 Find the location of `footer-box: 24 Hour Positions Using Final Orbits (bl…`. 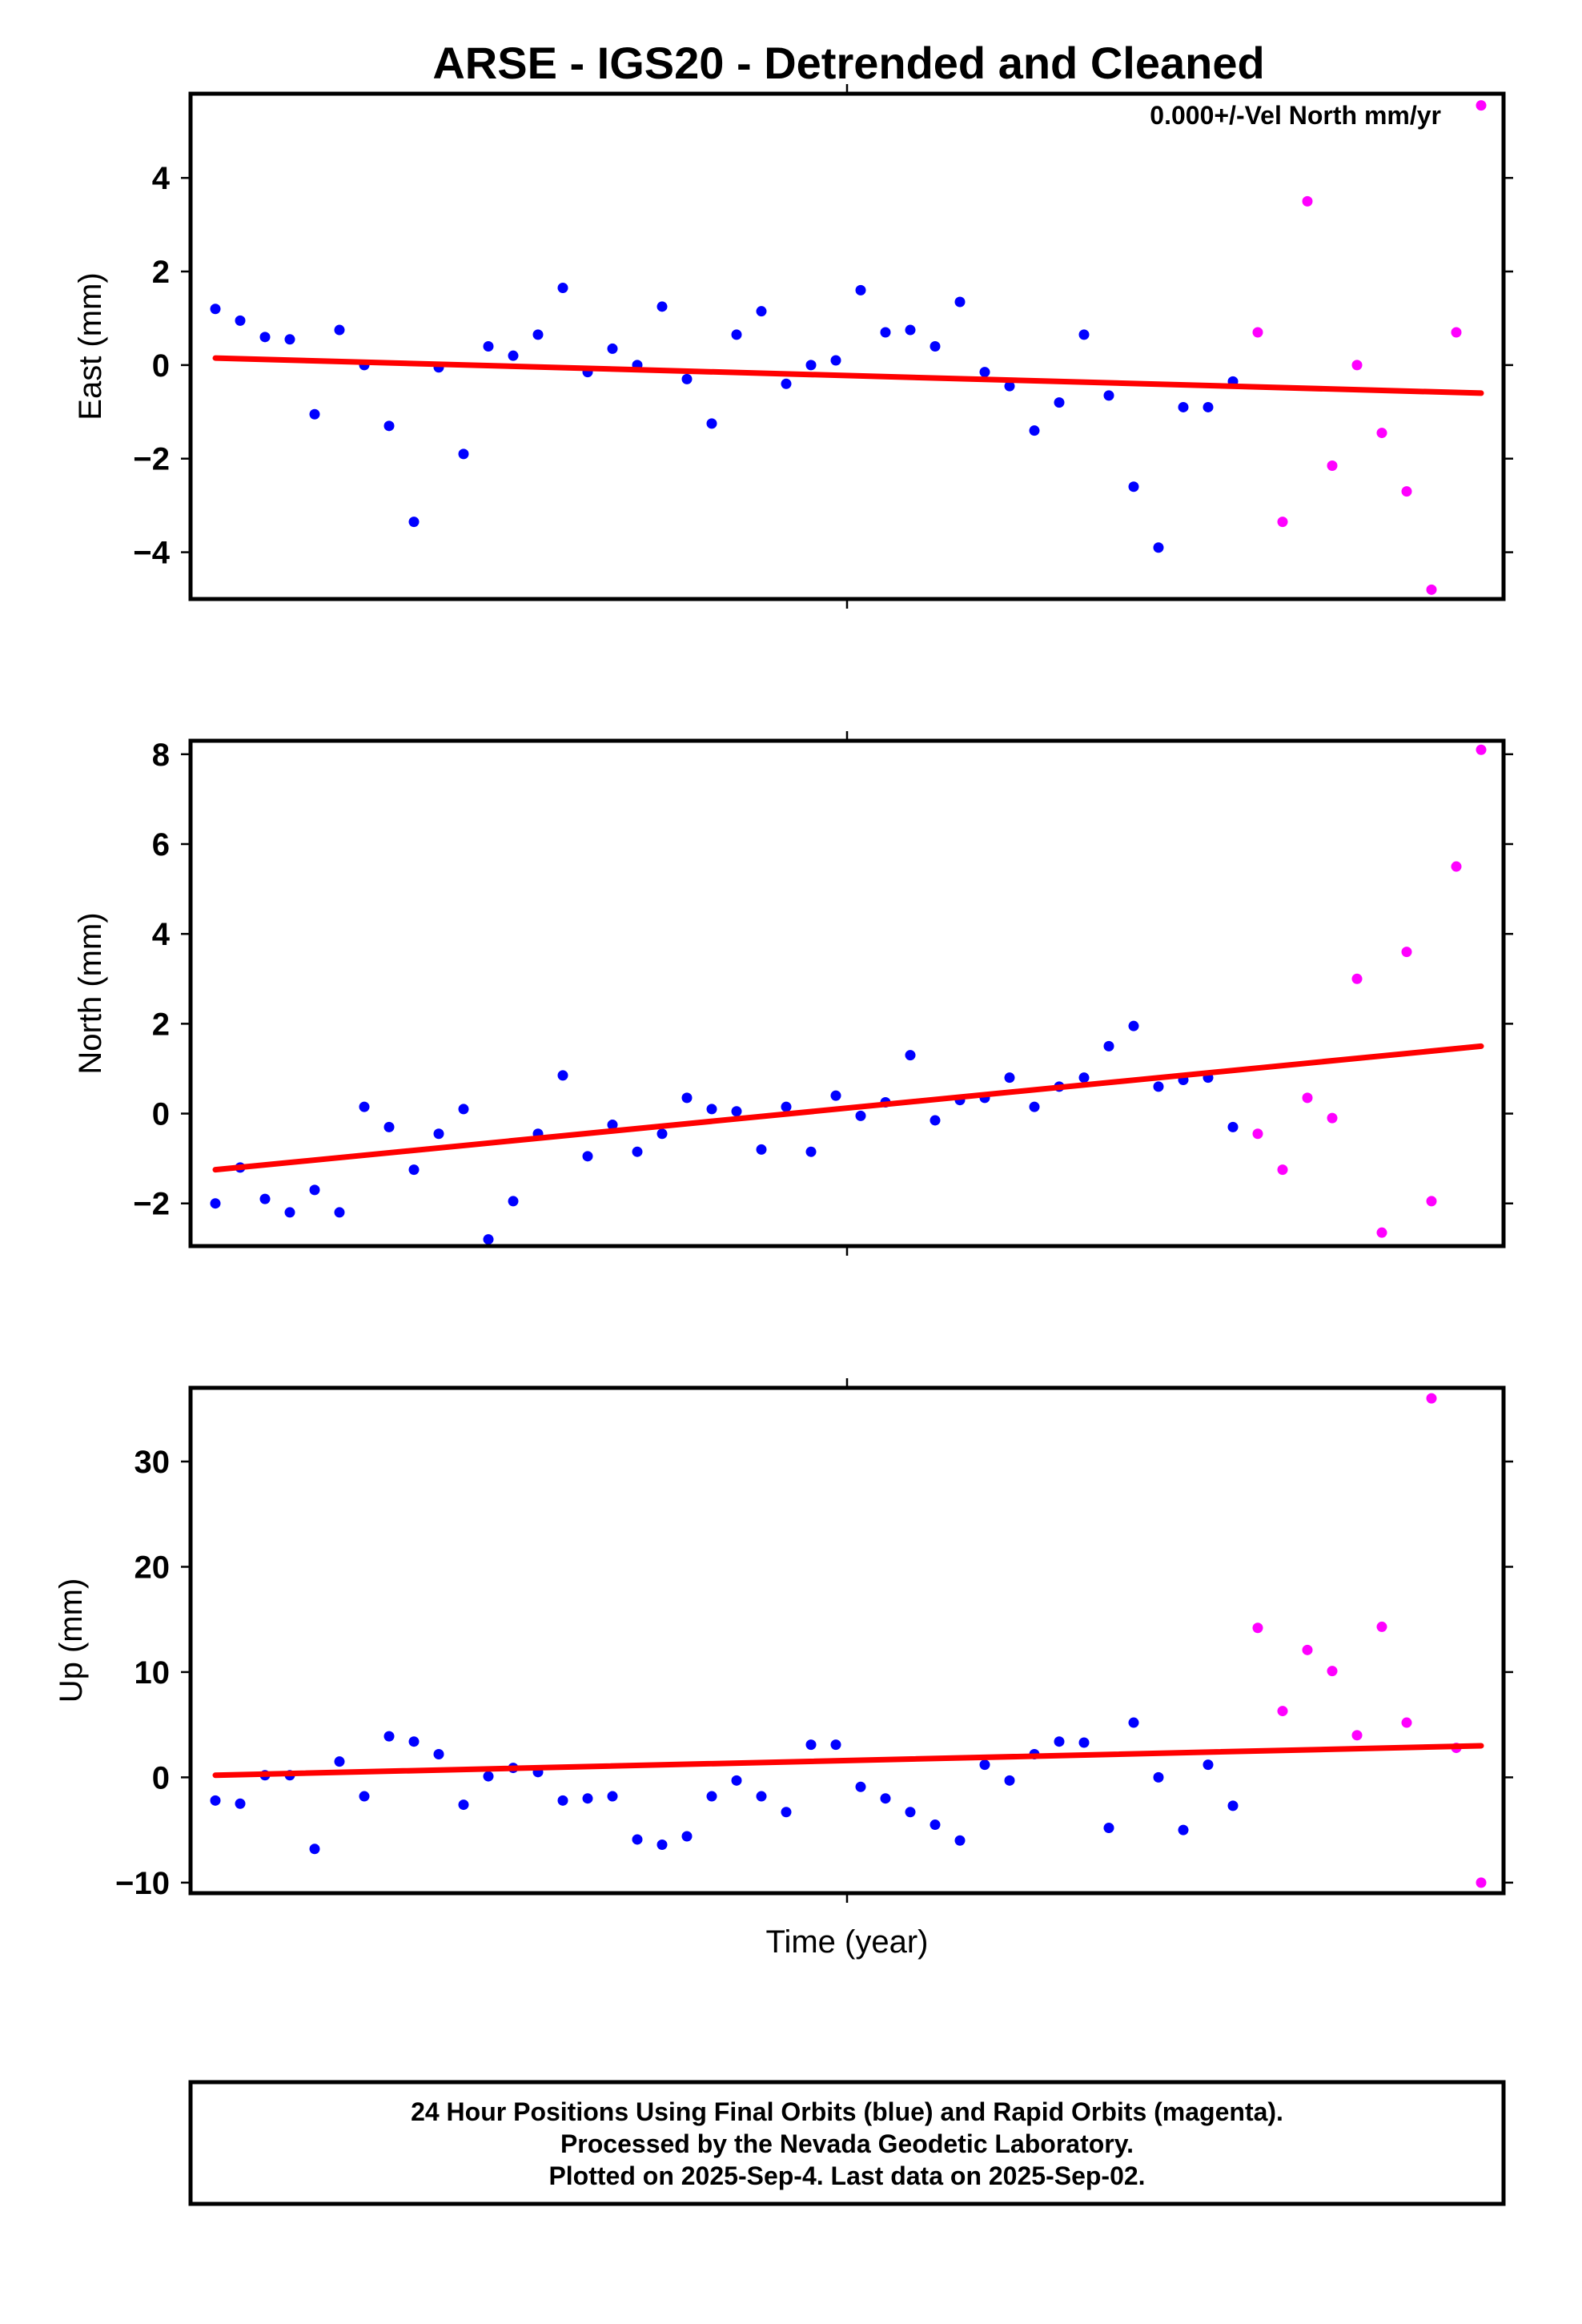

footer-box: 24 Hour Positions Using Final Orbits (bl… is located at coordinates (847, 2143).